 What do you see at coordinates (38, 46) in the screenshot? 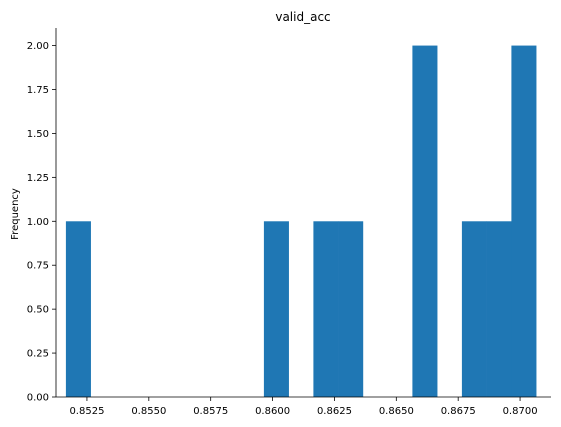
I see `y-tick-label: 2.00` at bounding box center [38, 46].